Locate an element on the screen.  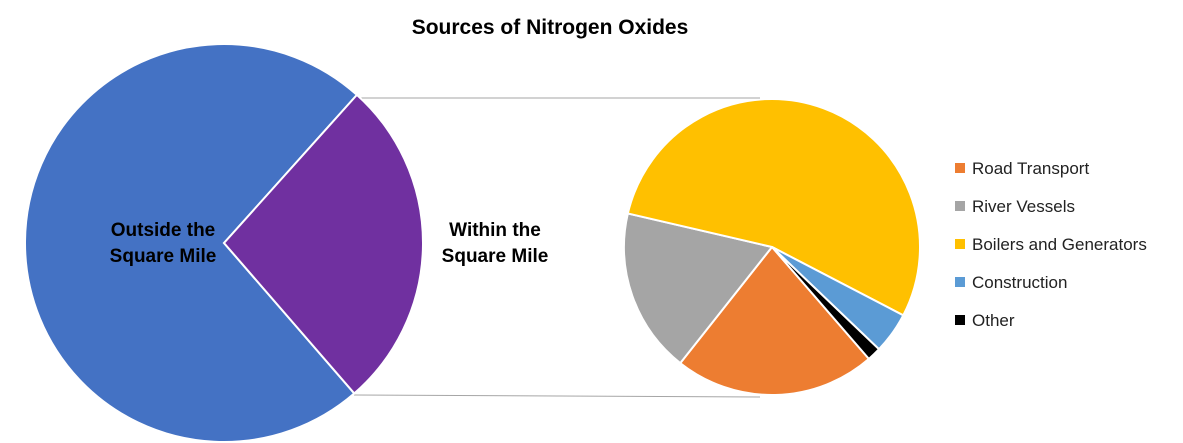
data-label: Within the Square Mile is located at coordinates (495, 243).